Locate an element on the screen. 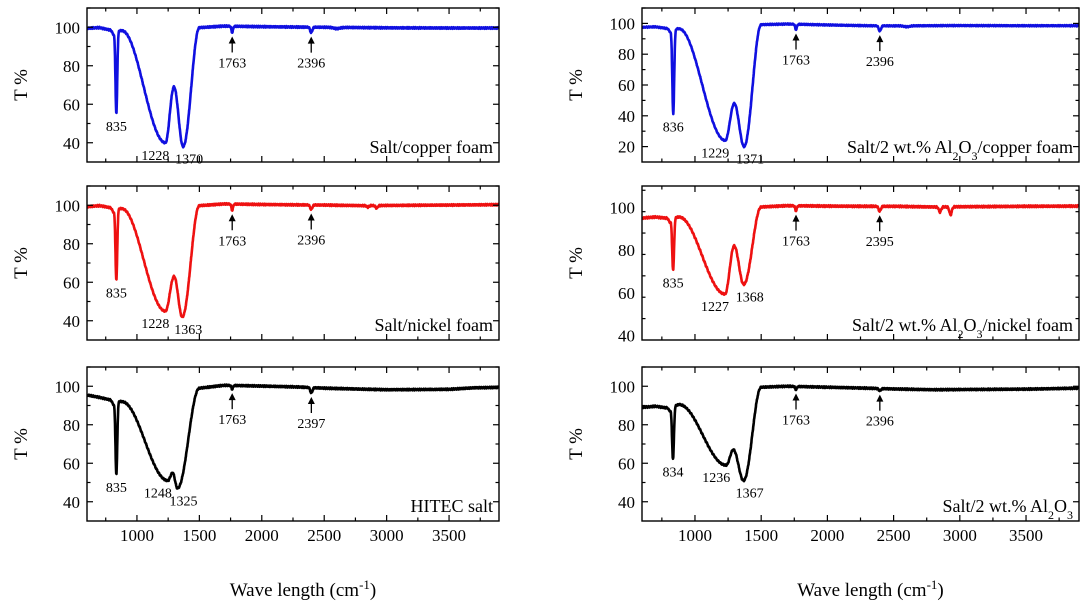 Image resolution: width=1089 pixels, height=610 pixels. peak-label: 834 is located at coordinates (672, 472).